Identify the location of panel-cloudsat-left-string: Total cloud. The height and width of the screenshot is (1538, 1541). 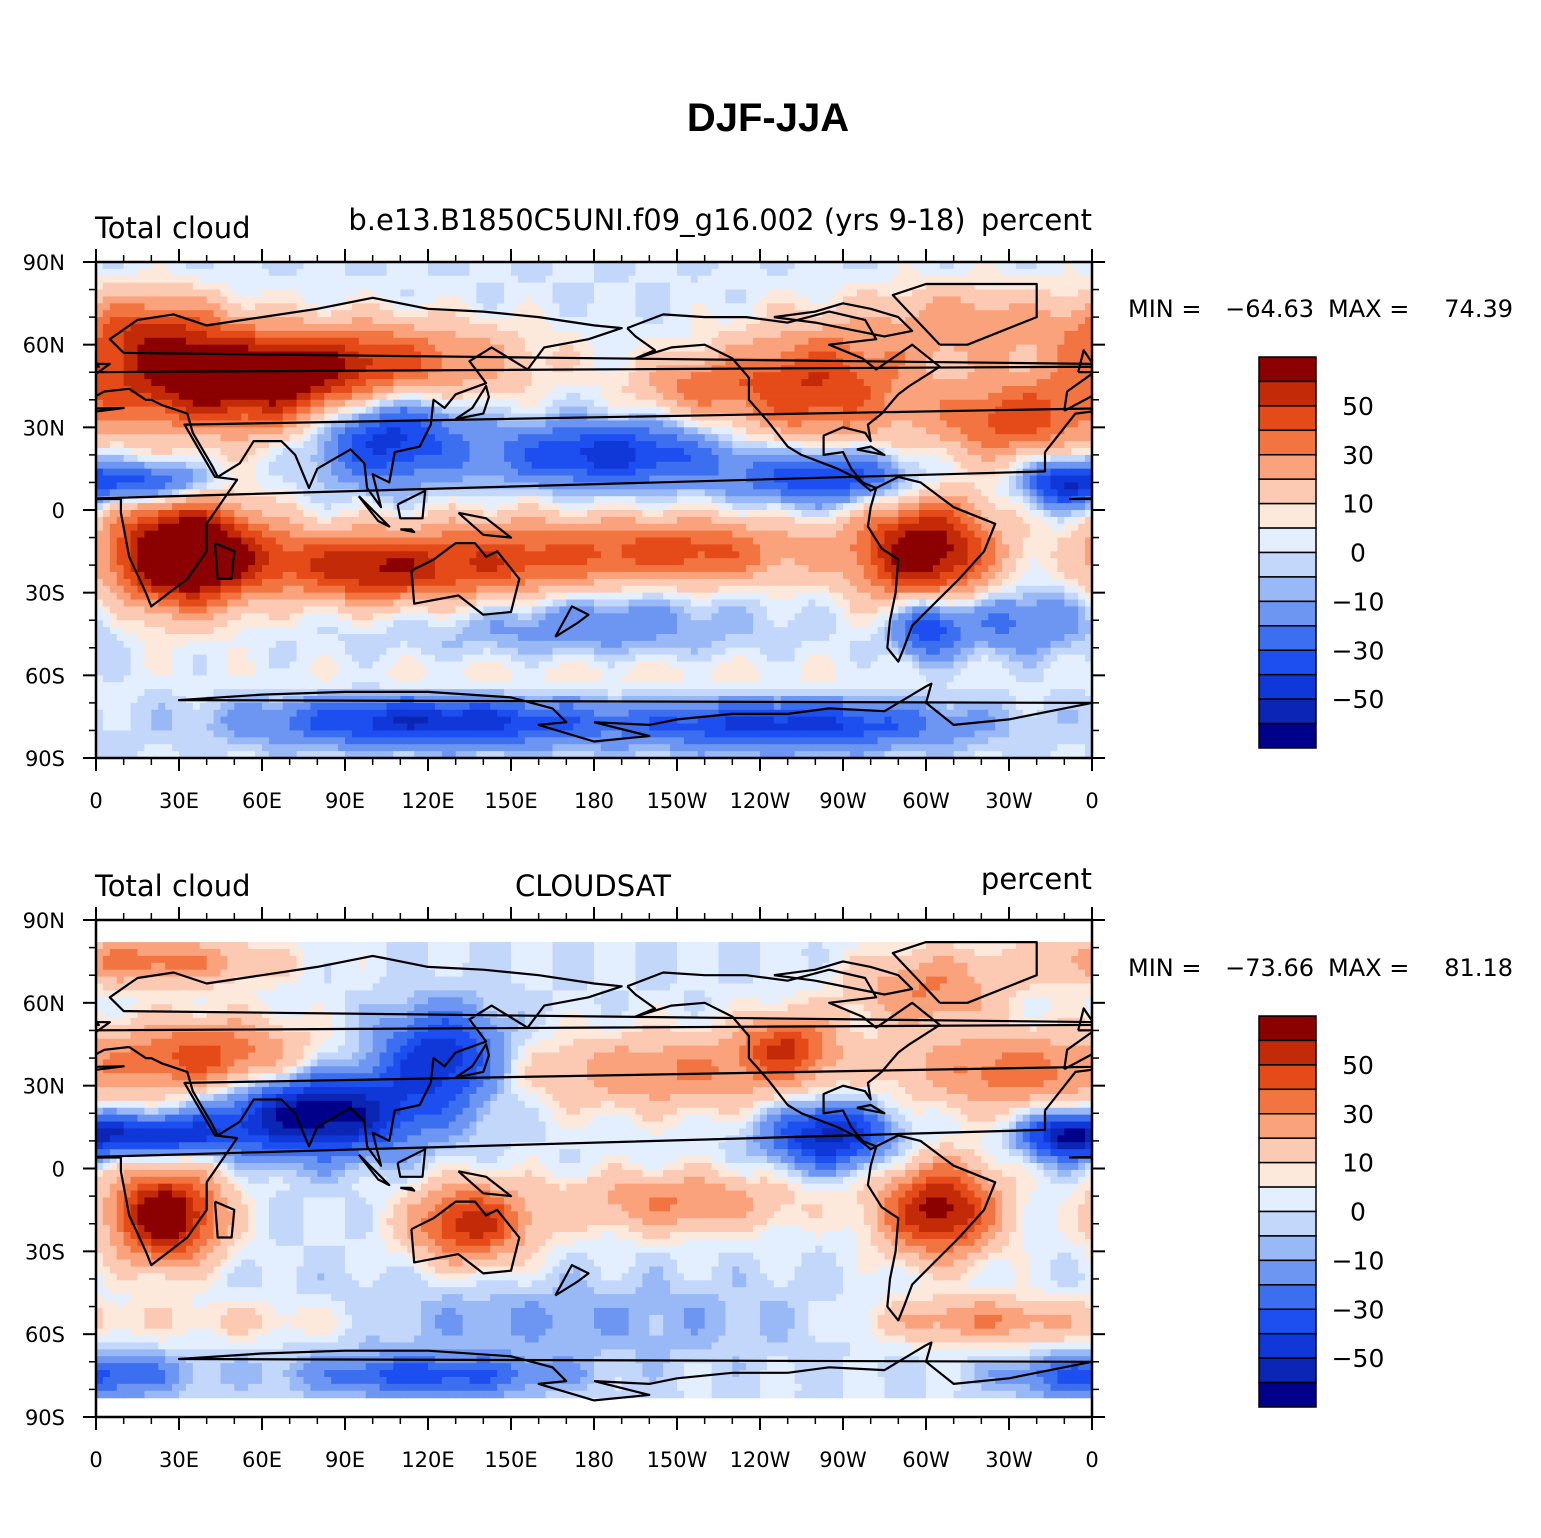
(172, 886).